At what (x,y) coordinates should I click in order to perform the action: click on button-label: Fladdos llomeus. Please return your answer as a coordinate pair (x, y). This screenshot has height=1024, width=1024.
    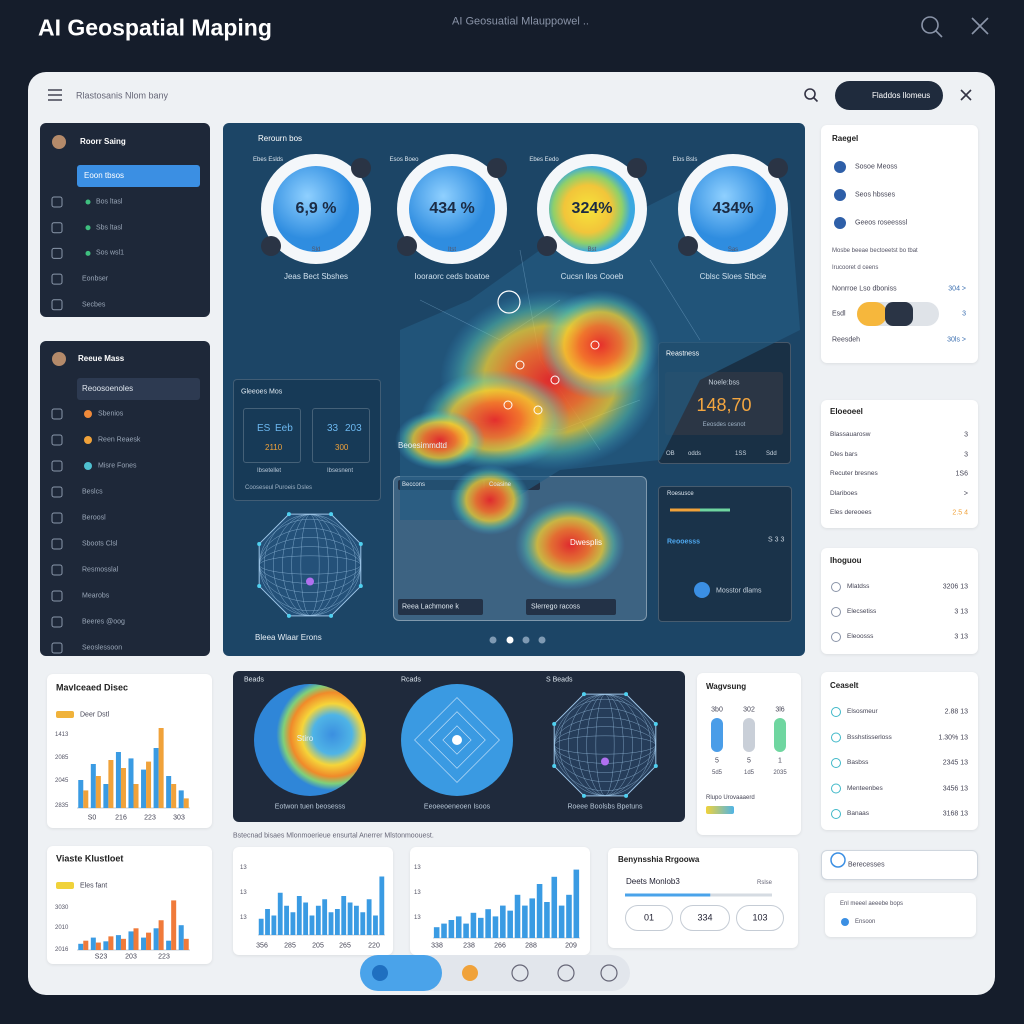
    Looking at the image, I should click on (901, 95).